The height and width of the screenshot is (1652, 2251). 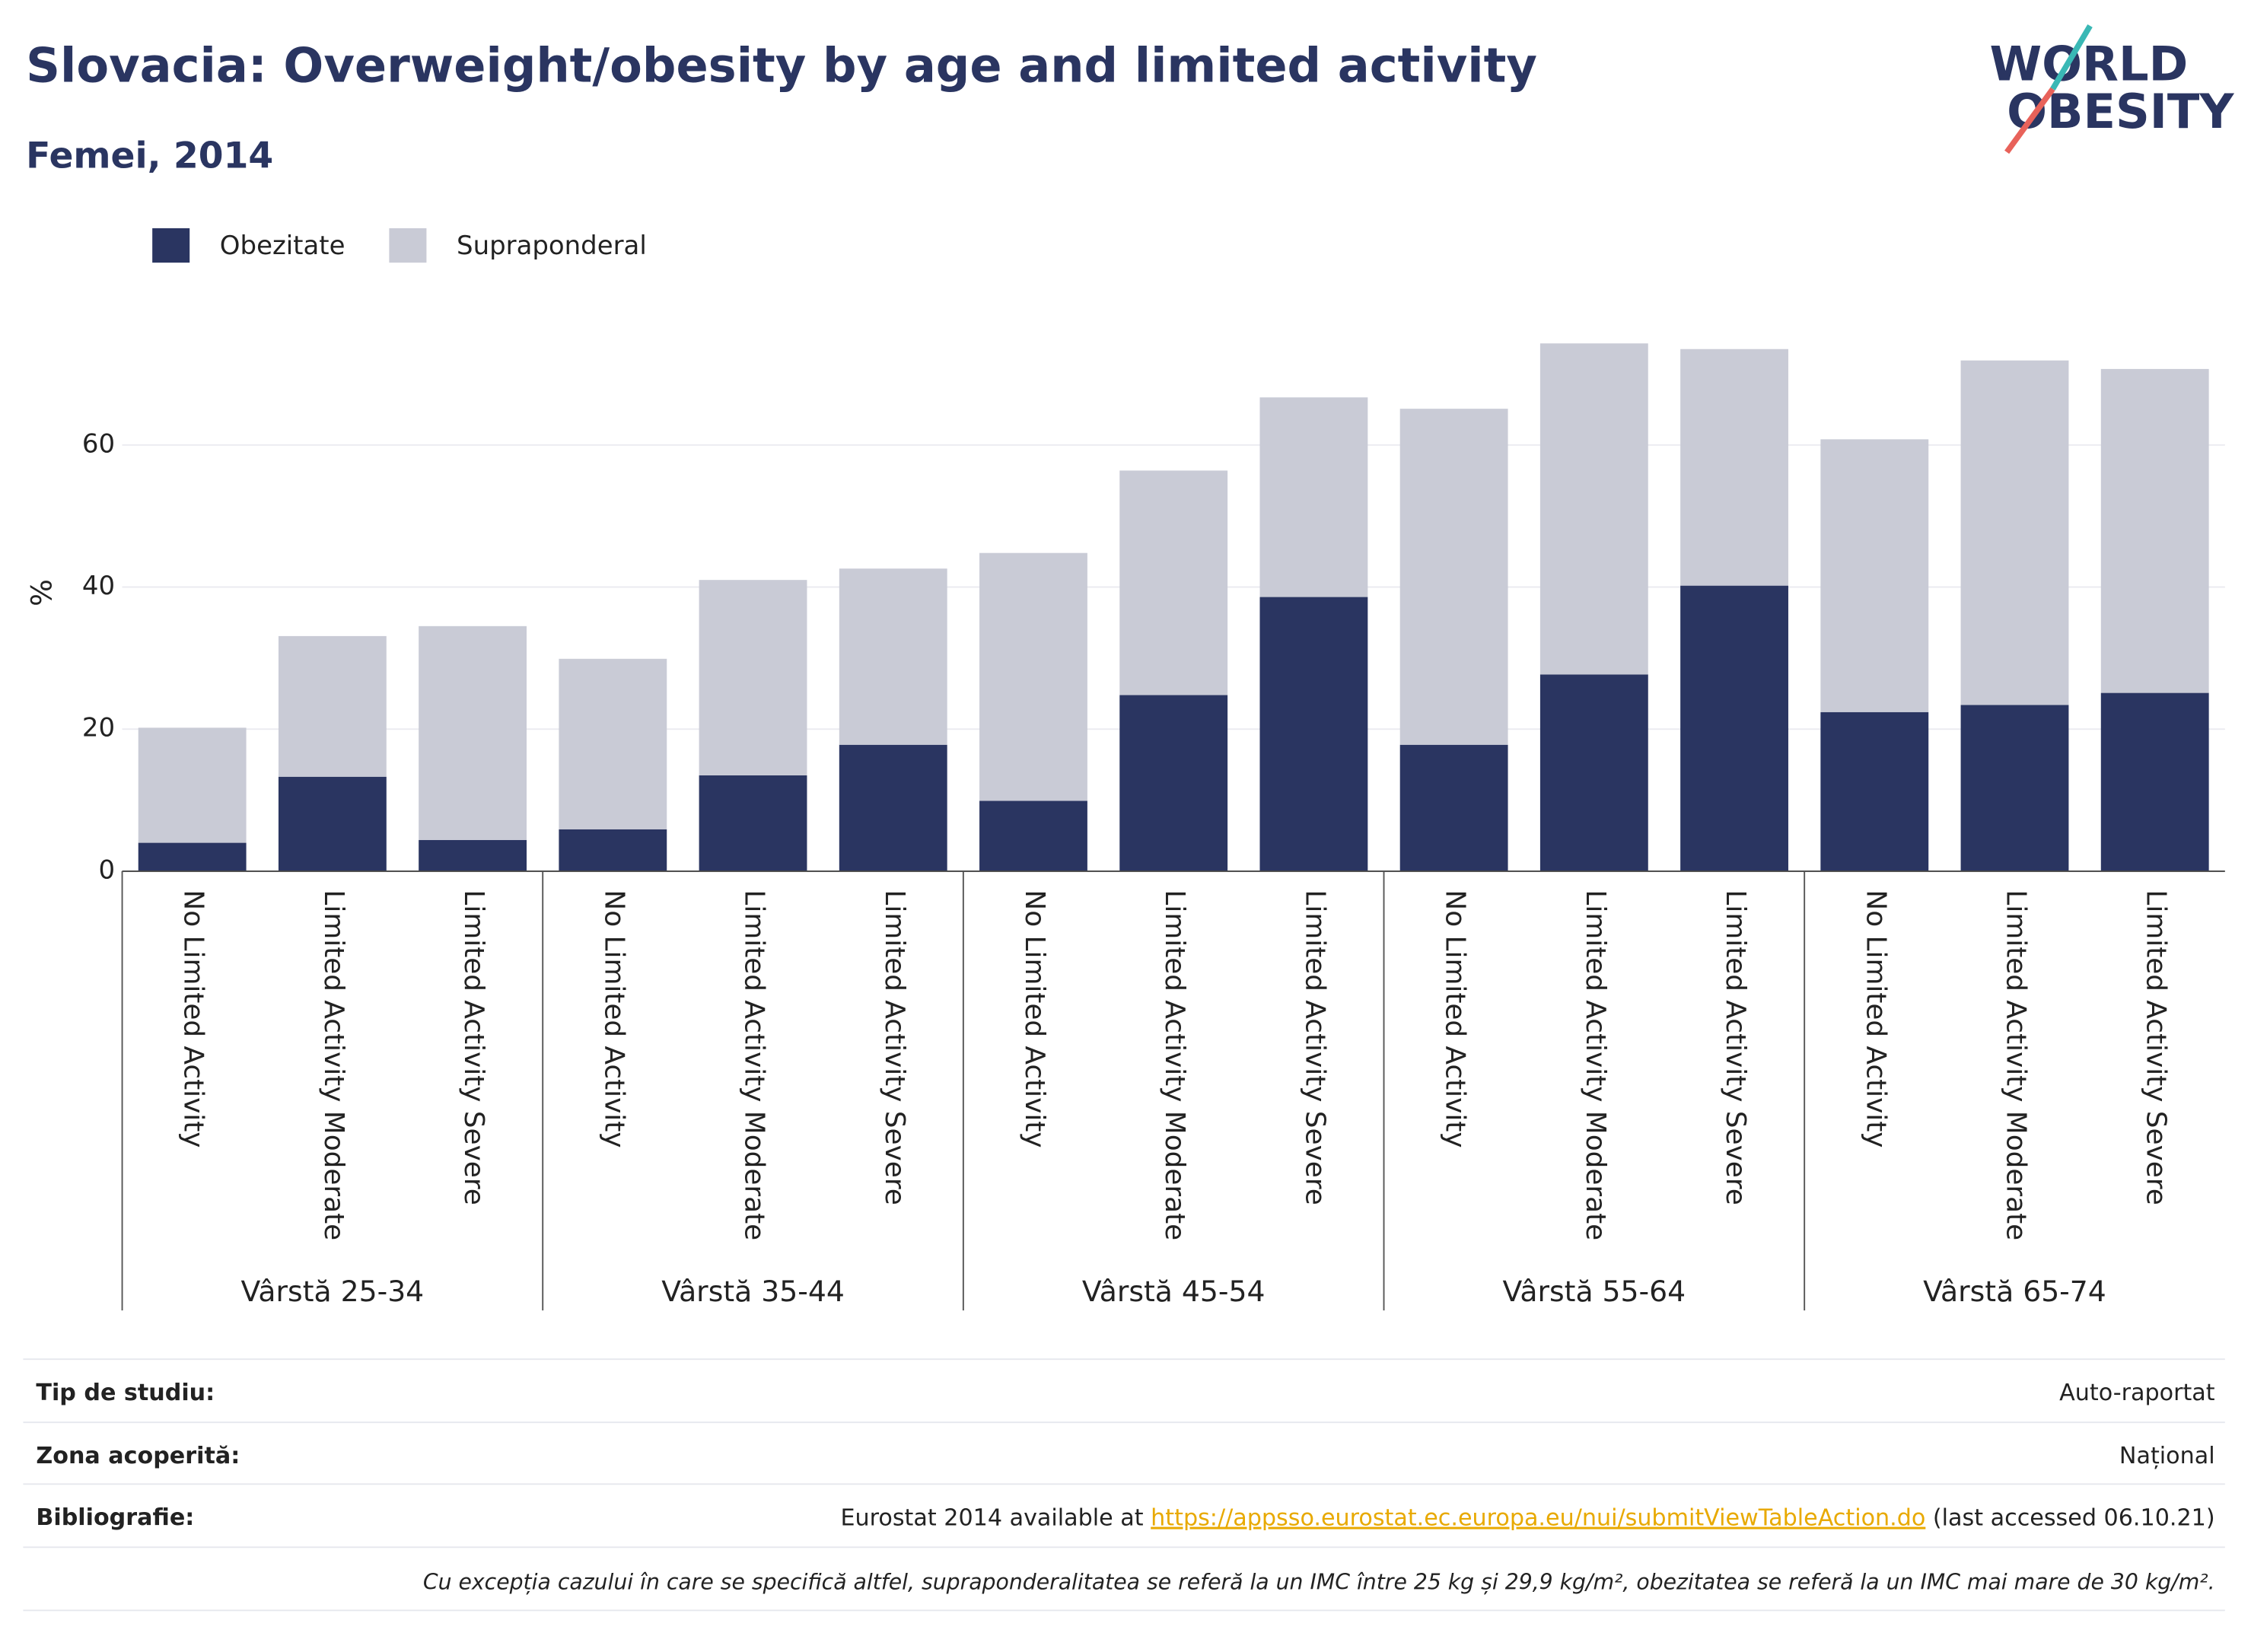 What do you see at coordinates (1174, 1291) in the screenshot?
I see `group-label: Vârstă 45-54` at bounding box center [1174, 1291].